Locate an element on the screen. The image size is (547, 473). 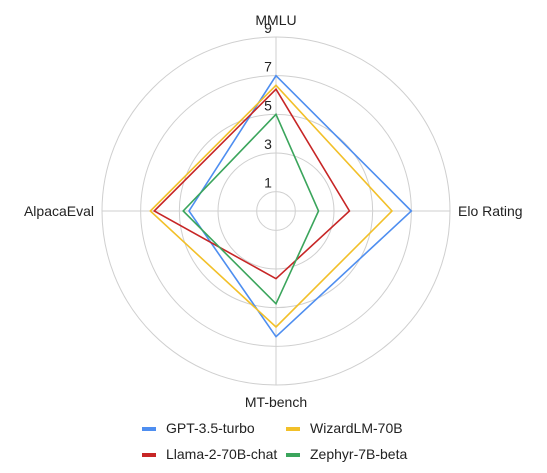
axis-label-mt-bench: MT-bench is located at coordinates (276, 402).